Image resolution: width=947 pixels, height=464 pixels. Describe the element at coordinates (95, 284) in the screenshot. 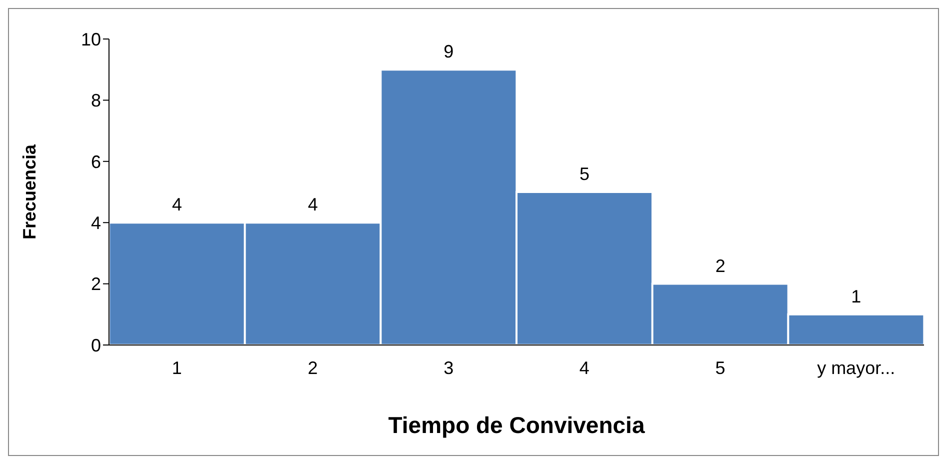

I see `y-tick-label: 2` at that location.